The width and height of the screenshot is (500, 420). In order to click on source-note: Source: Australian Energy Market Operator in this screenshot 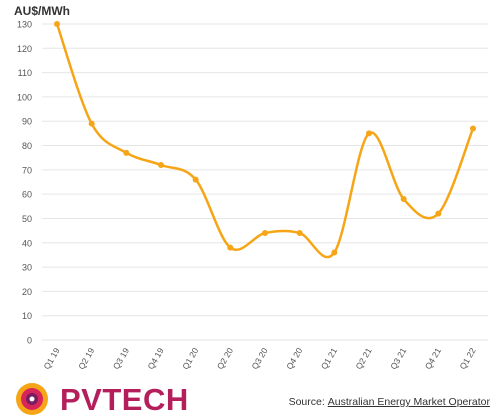, I will do `click(389, 402)`.